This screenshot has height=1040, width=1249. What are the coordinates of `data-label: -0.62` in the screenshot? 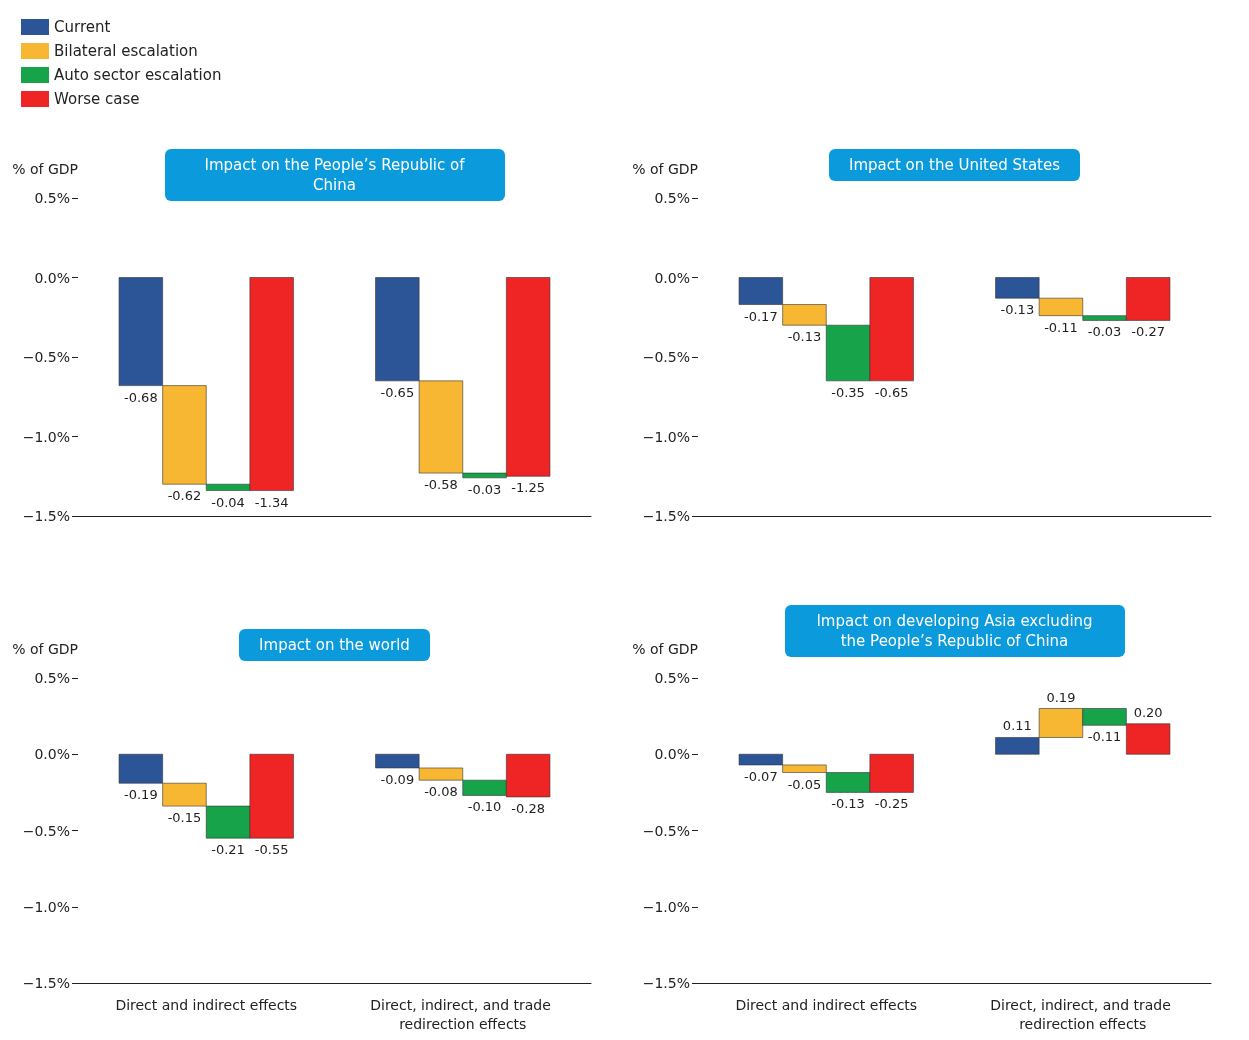 It's located at (184, 496).